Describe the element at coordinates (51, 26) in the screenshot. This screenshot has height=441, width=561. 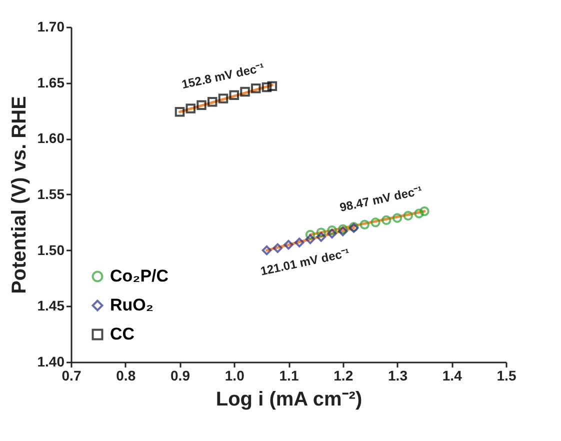
I see `y-tick-label: 1.70` at that location.